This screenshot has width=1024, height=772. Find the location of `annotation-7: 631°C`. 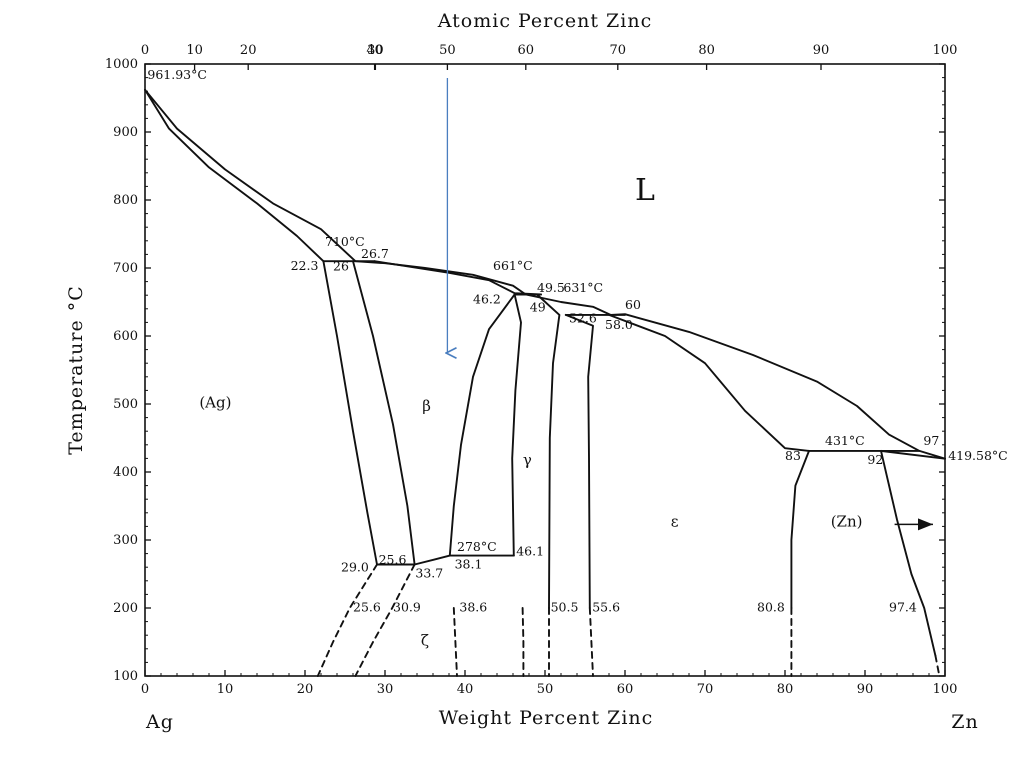

annotation-7: 631°C is located at coordinates (583, 287).